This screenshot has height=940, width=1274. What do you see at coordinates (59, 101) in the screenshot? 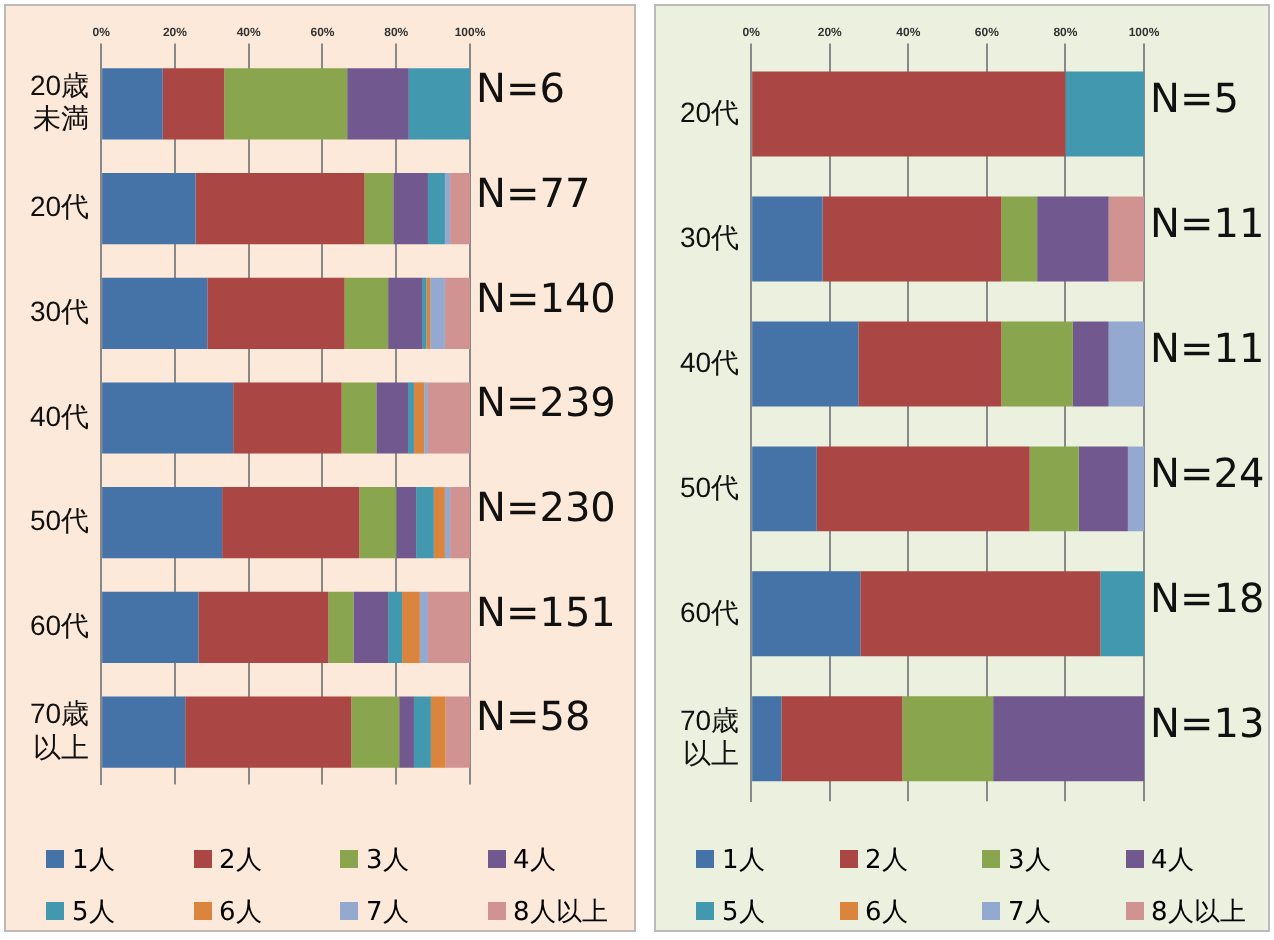
I see `y-tick-label: 20歳未満` at bounding box center [59, 101].